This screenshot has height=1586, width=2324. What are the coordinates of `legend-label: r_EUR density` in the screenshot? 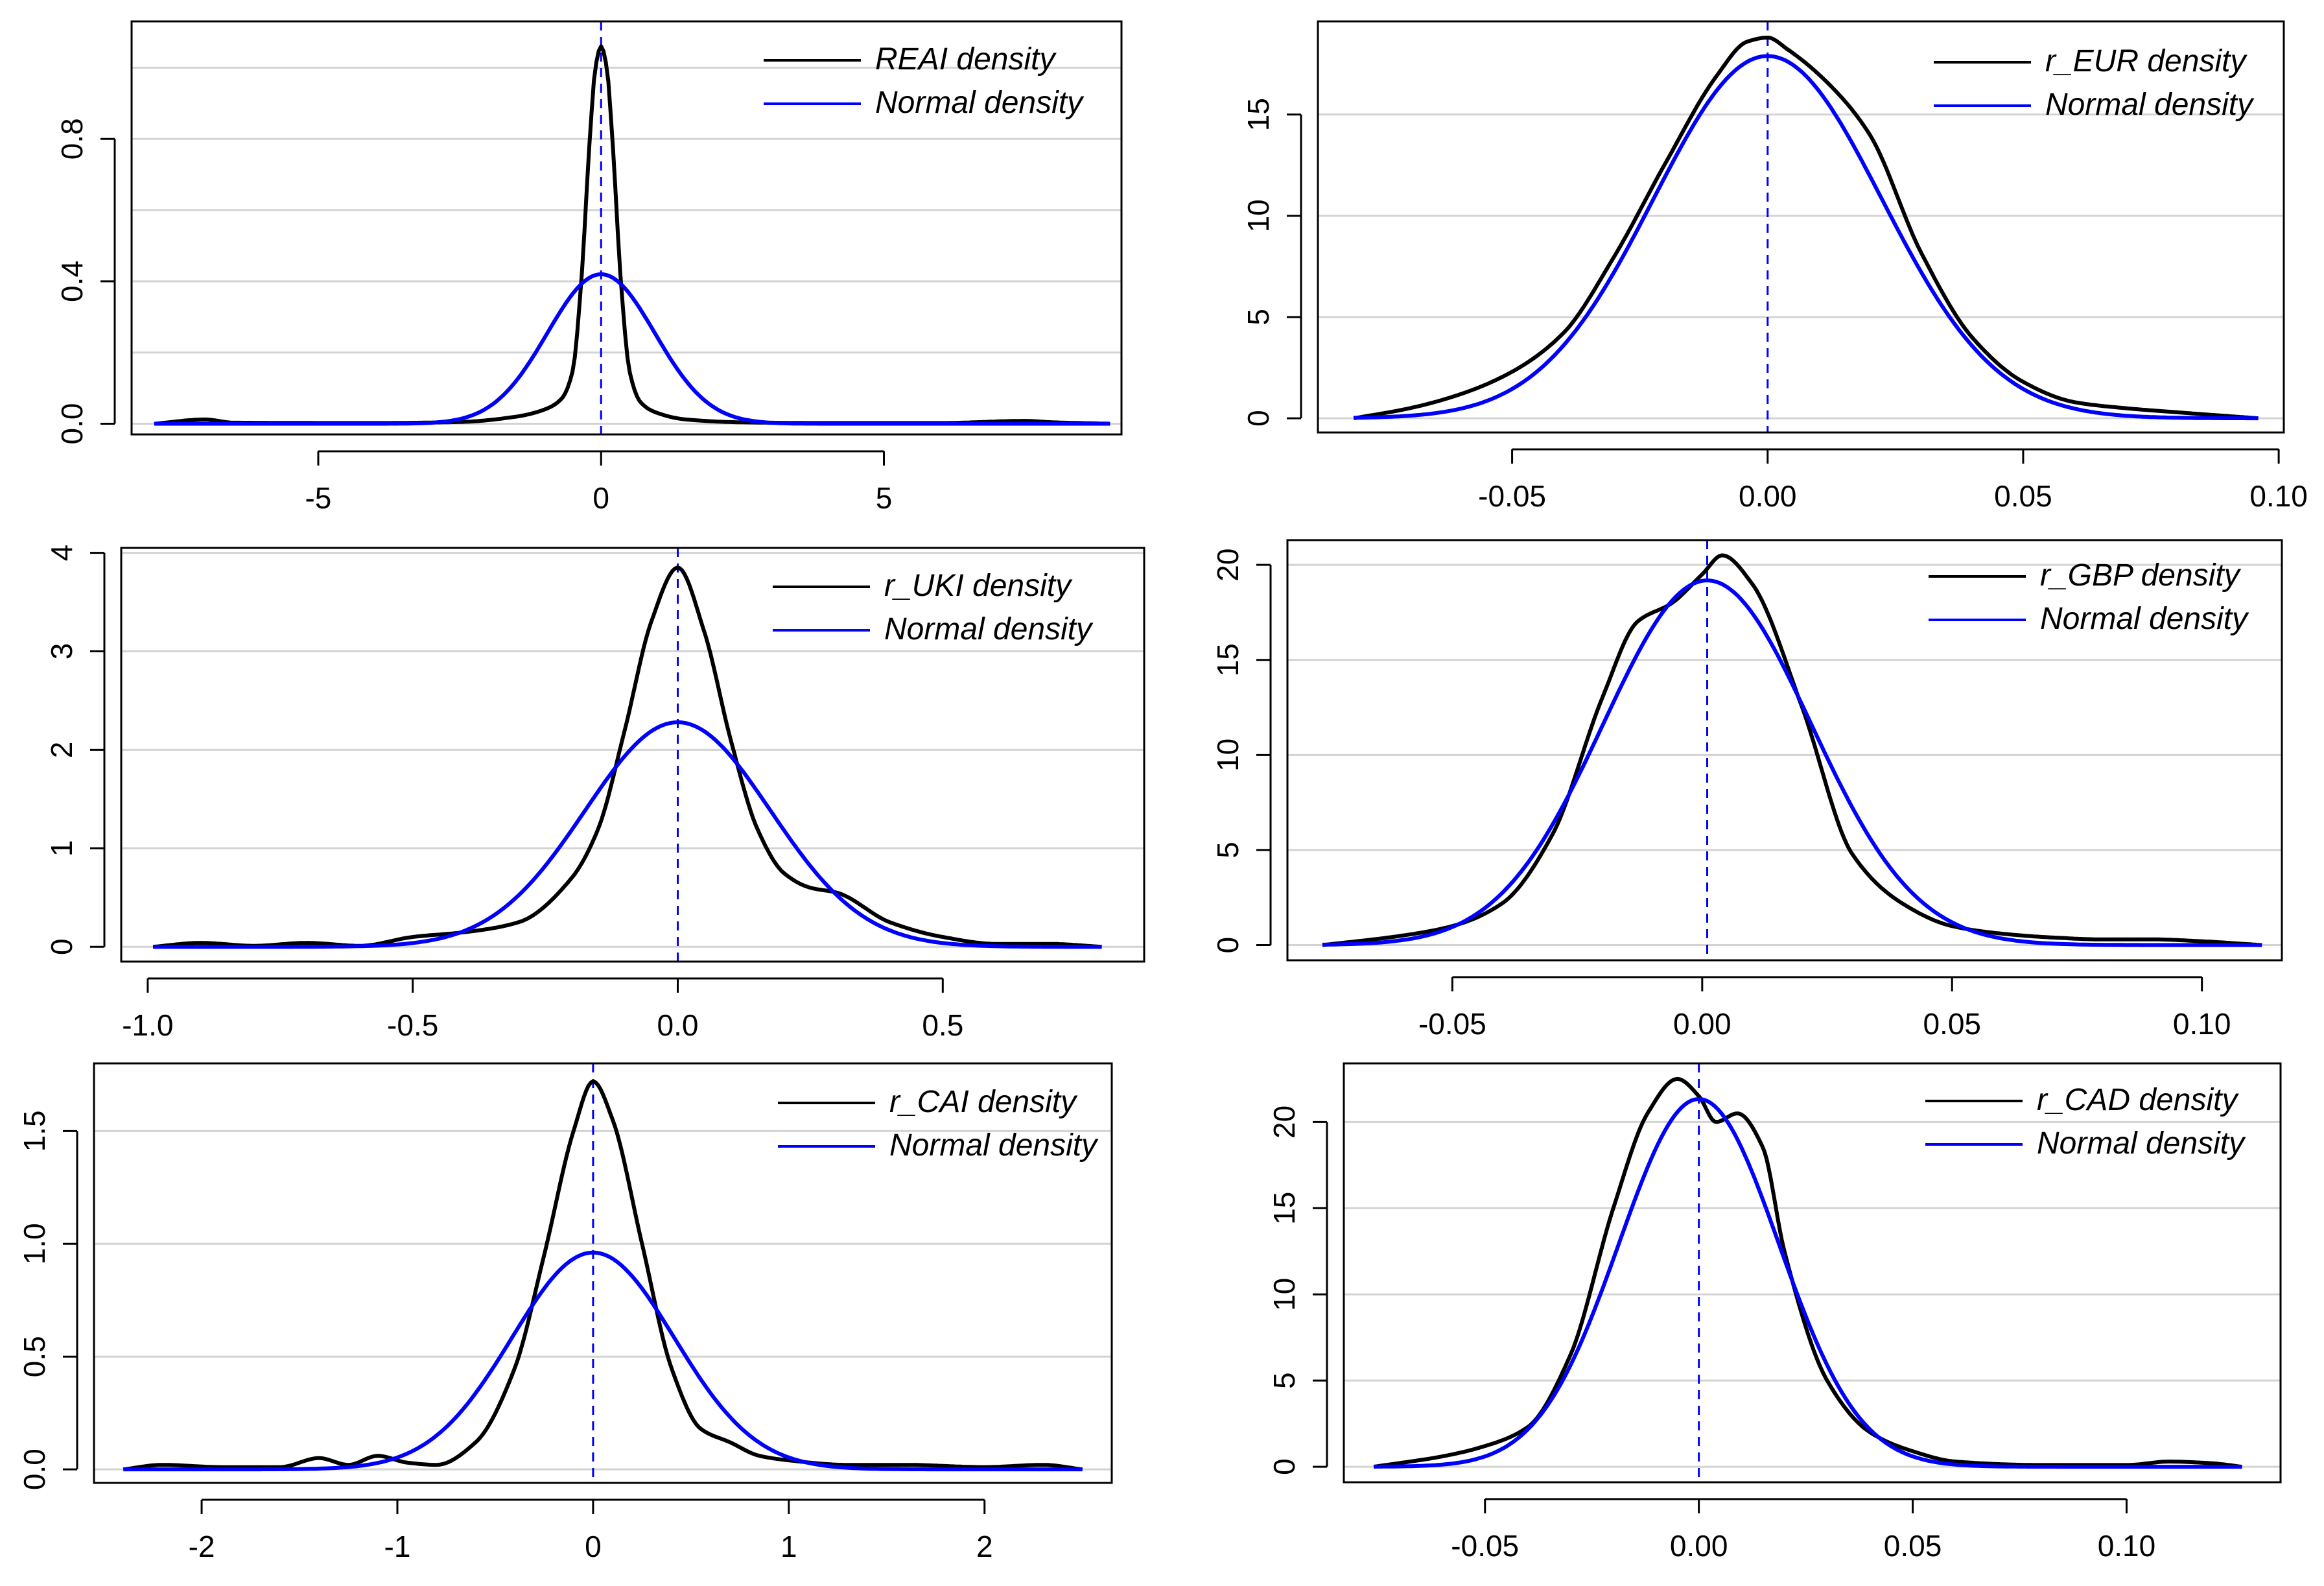 It's located at (2146, 61).